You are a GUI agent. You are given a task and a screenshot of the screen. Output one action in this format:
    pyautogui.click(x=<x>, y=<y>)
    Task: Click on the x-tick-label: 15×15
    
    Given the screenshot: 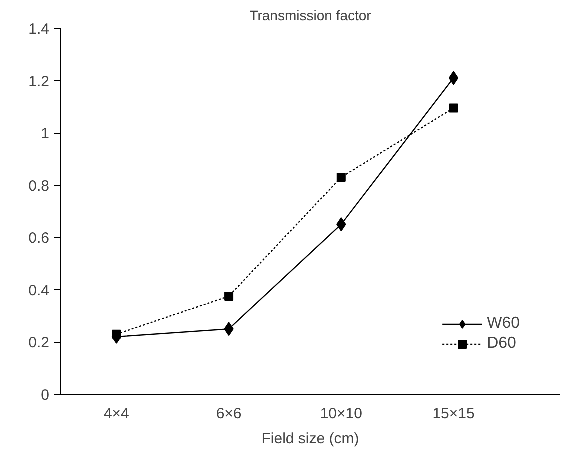 What is the action you would take?
    pyautogui.click(x=453, y=414)
    